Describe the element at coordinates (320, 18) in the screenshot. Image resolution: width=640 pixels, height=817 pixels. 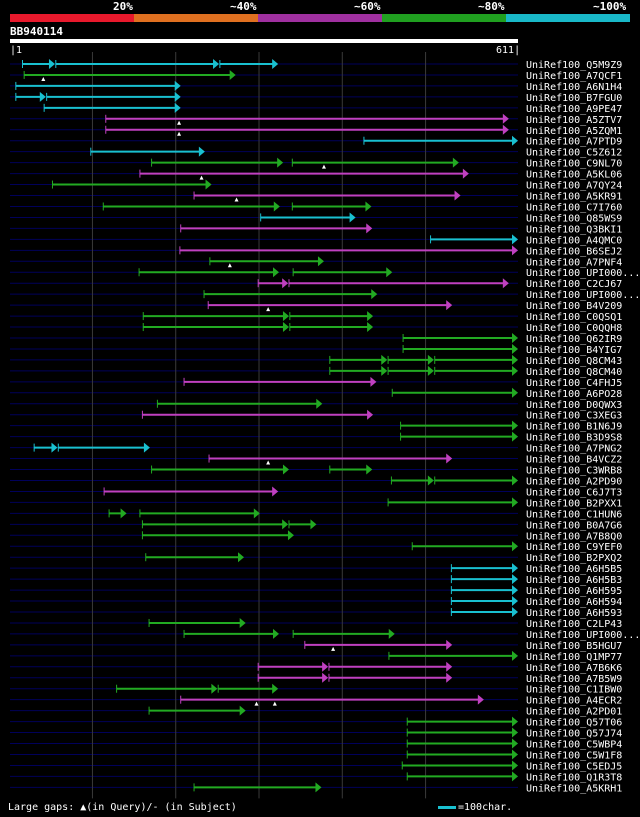
I see `identity-legend` at that location.